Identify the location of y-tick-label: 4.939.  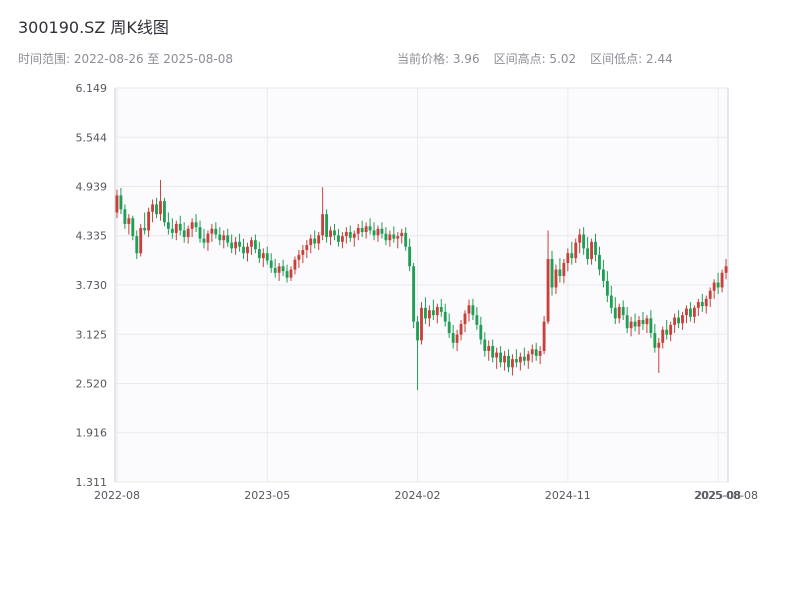
(92, 187).